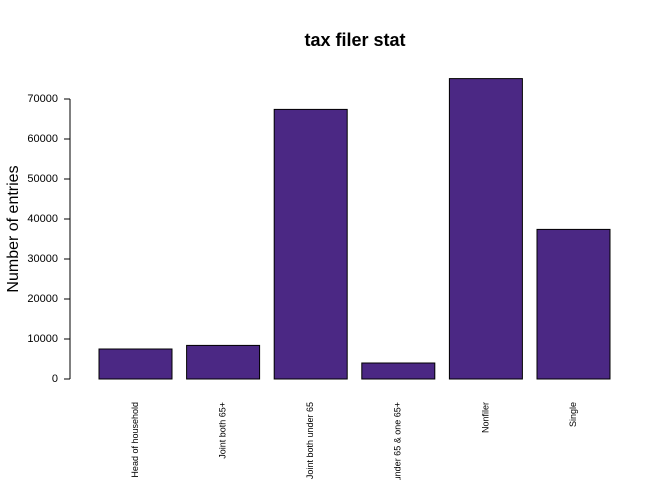 Image resolution: width=672 pixels, height=480 pixels. I want to click on y-tick-label: 30000, so click(42, 259).